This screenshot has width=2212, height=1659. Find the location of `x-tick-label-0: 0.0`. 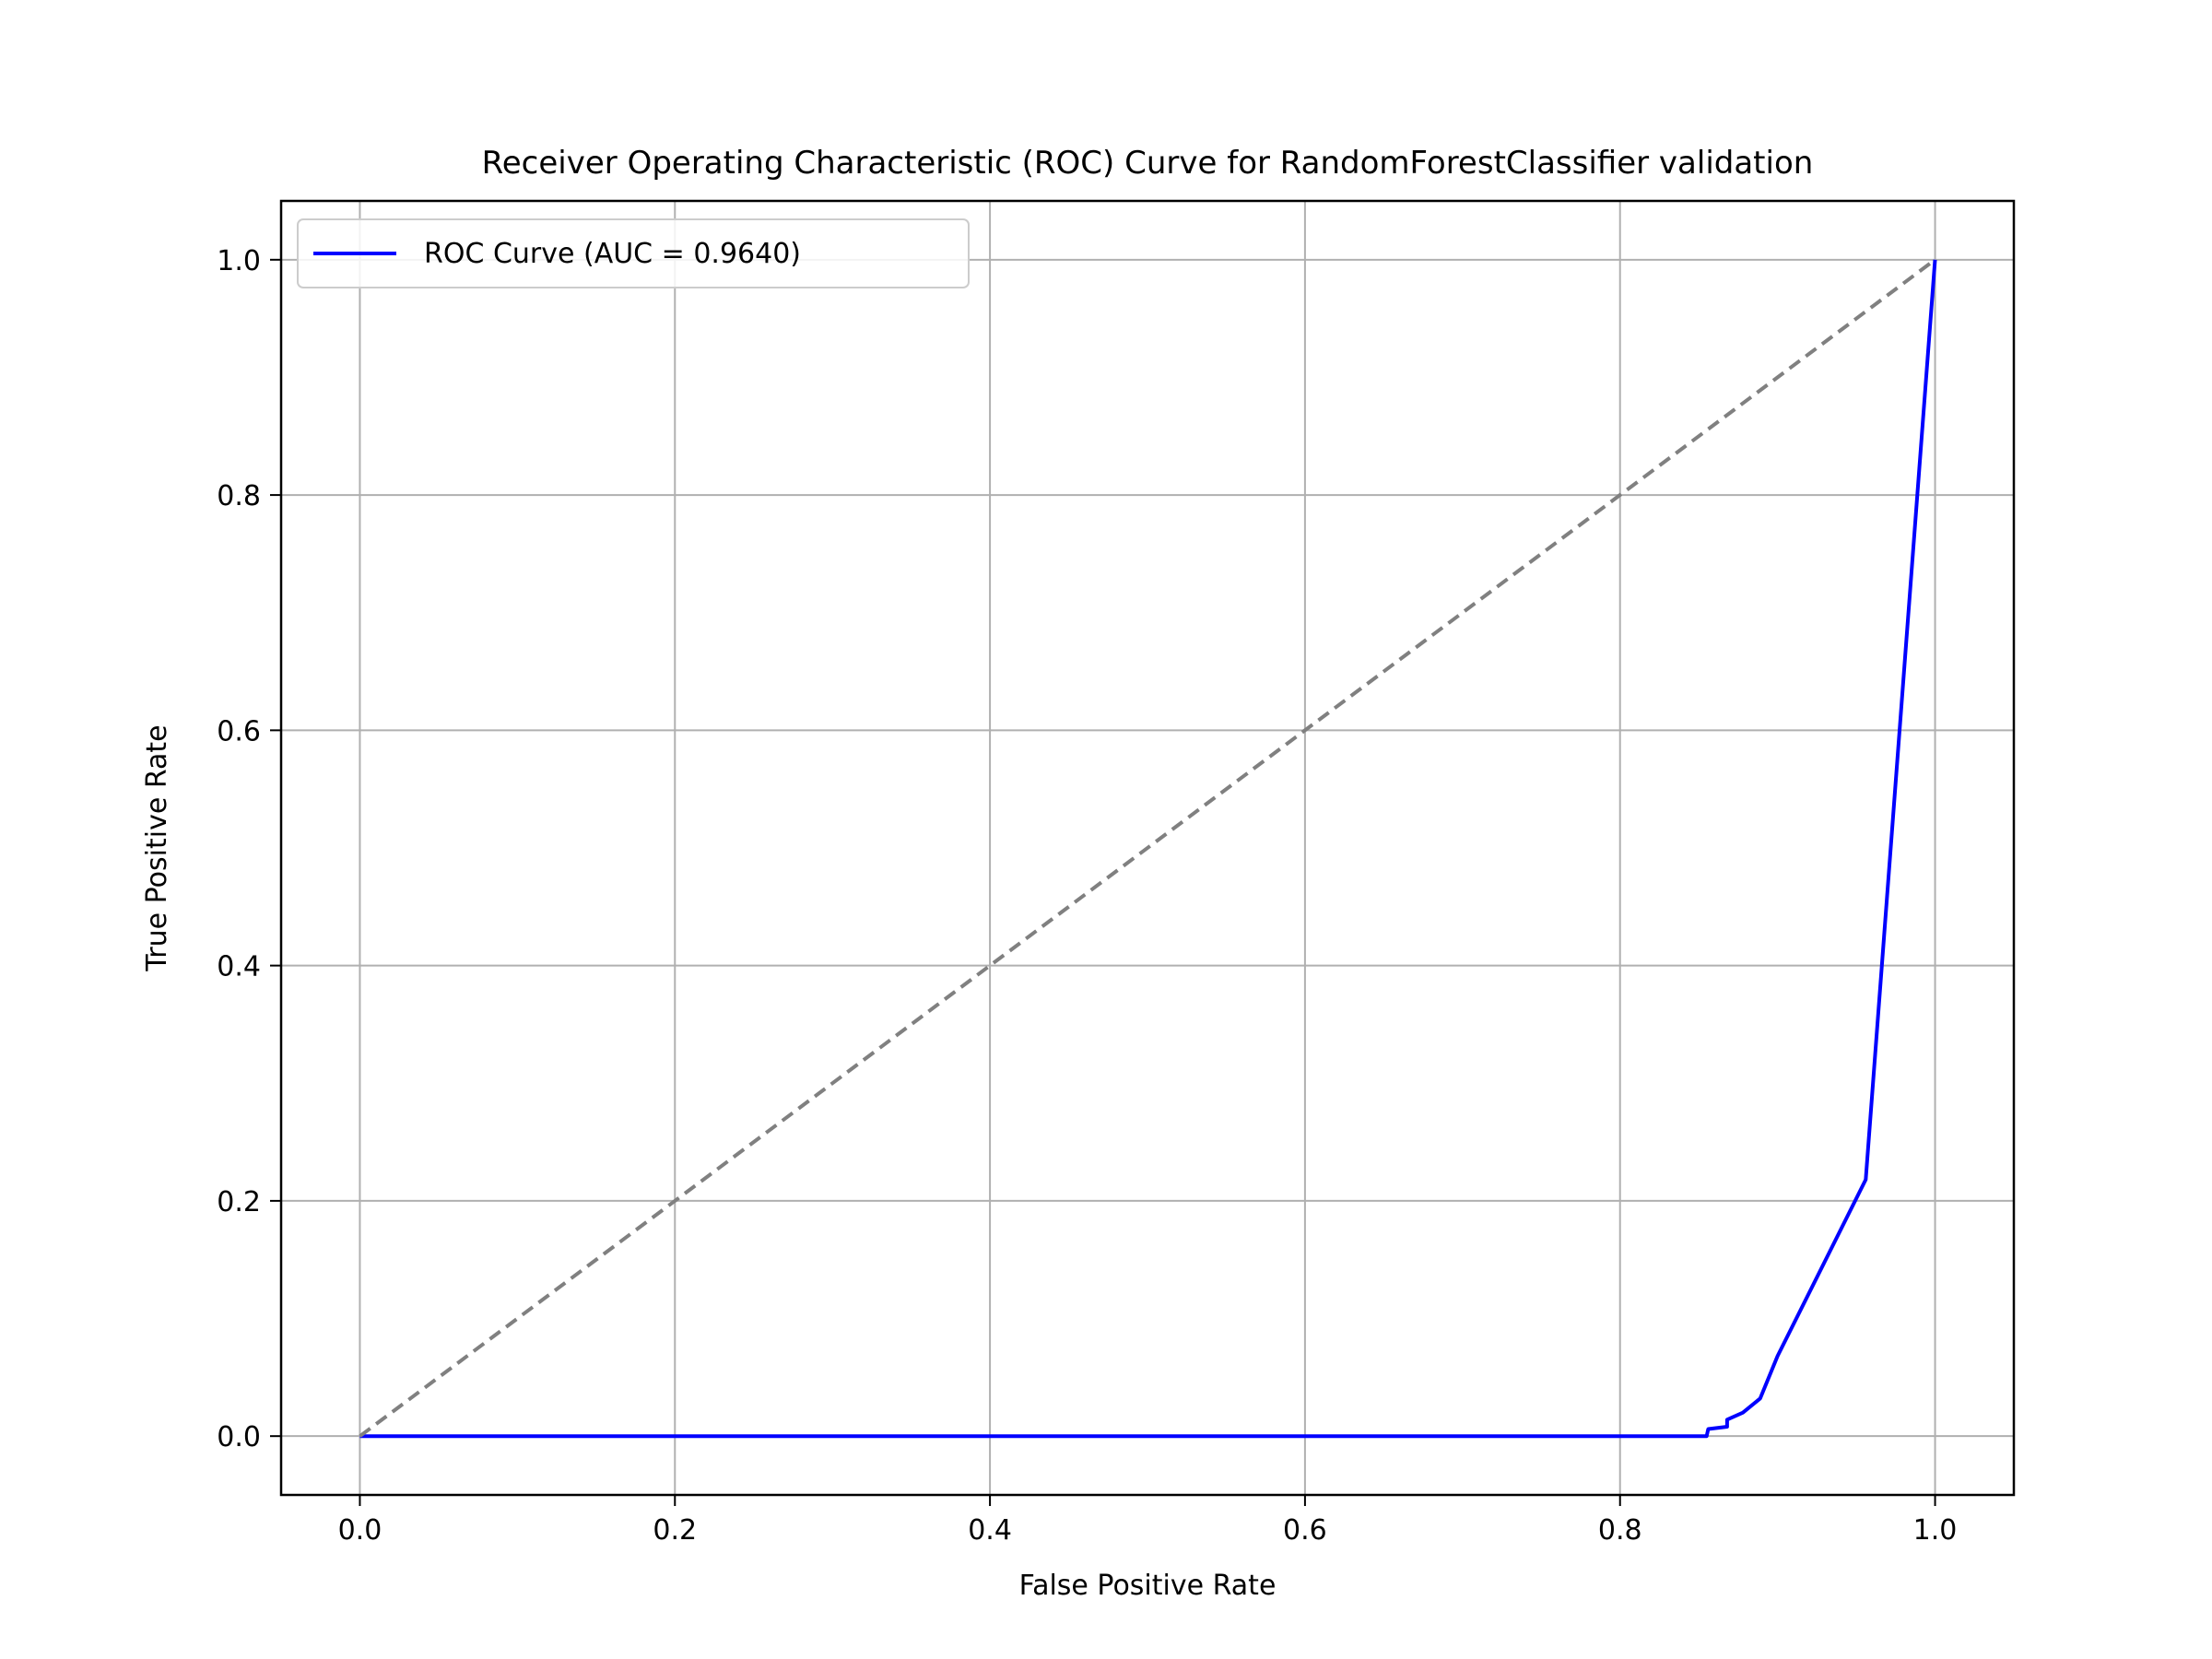

x-tick-label-0: 0.0 is located at coordinates (360, 1530).